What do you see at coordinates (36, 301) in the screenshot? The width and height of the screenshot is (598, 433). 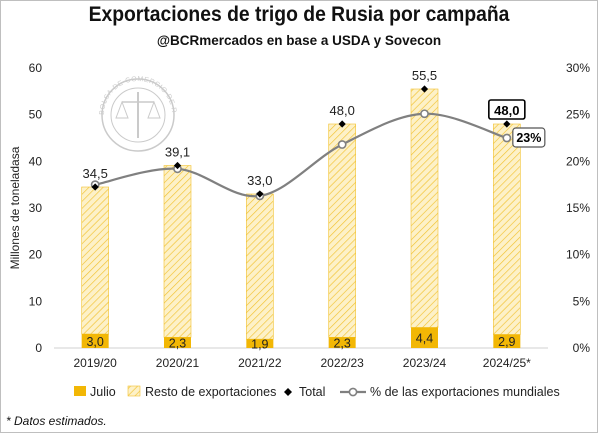 I see `y-tick-label: 10` at bounding box center [36, 301].